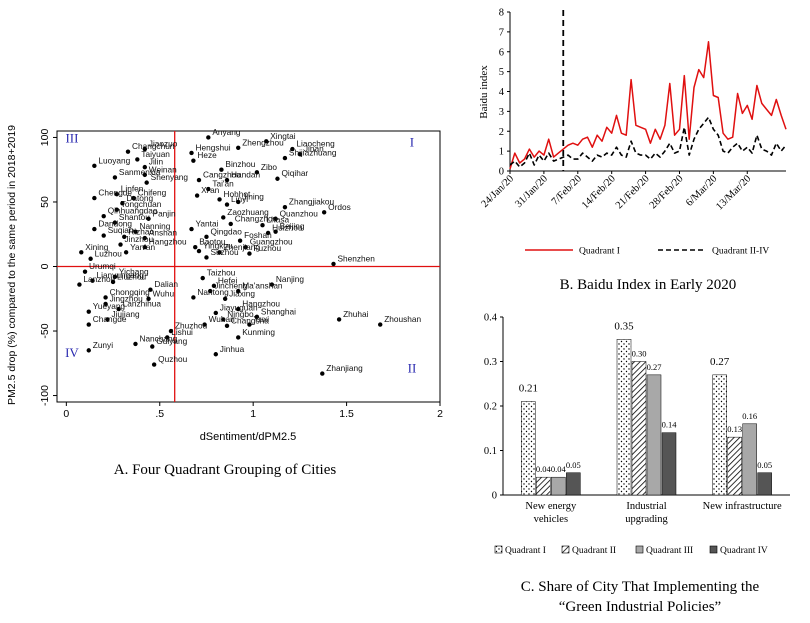 The image size is (810, 623). I want to click on scatter-point-quzhou: Quzhou, so click(169, 360).